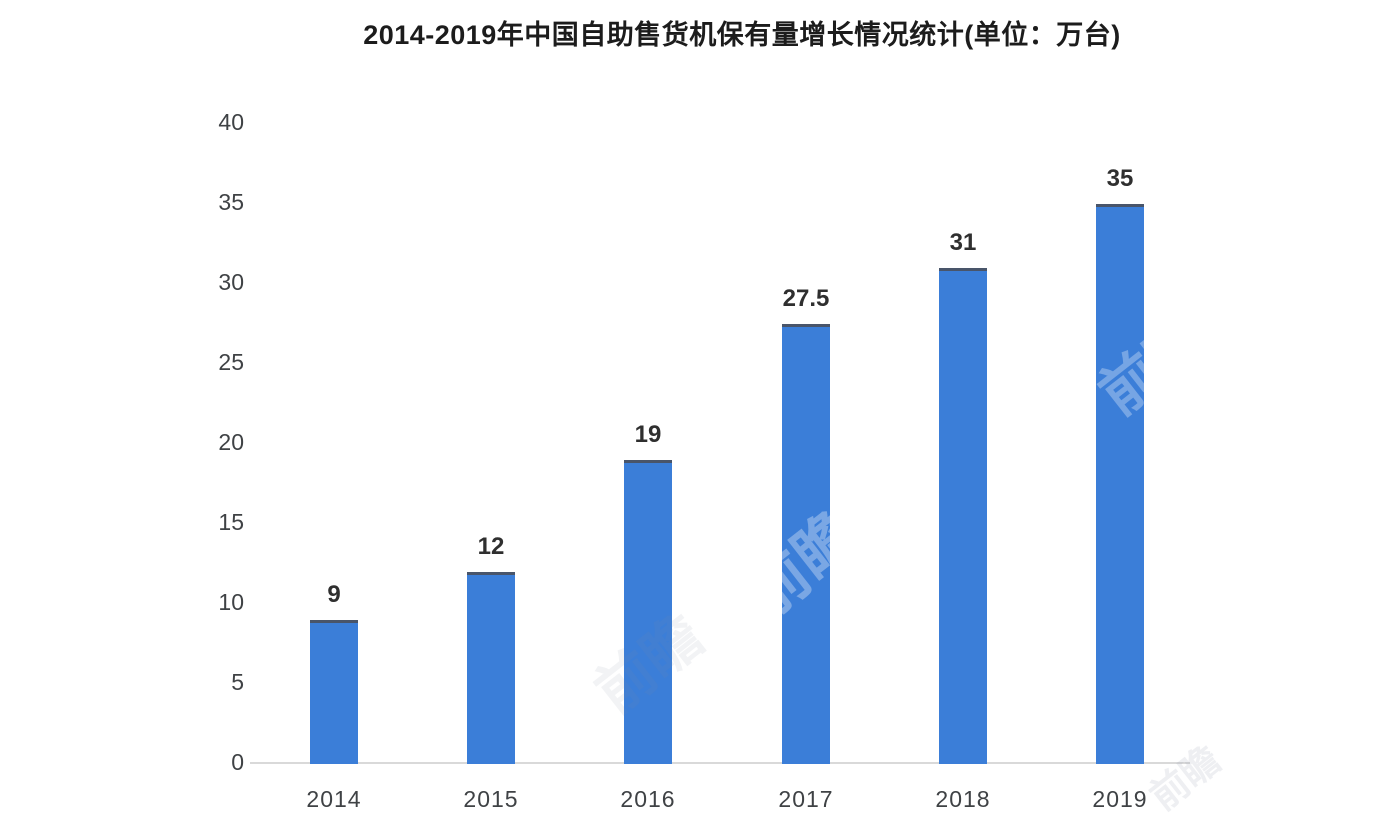 This screenshot has height=836, width=1400. What do you see at coordinates (237, 762) in the screenshot?
I see `y-axis-tick-label: 0` at bounding box center [237, 762].